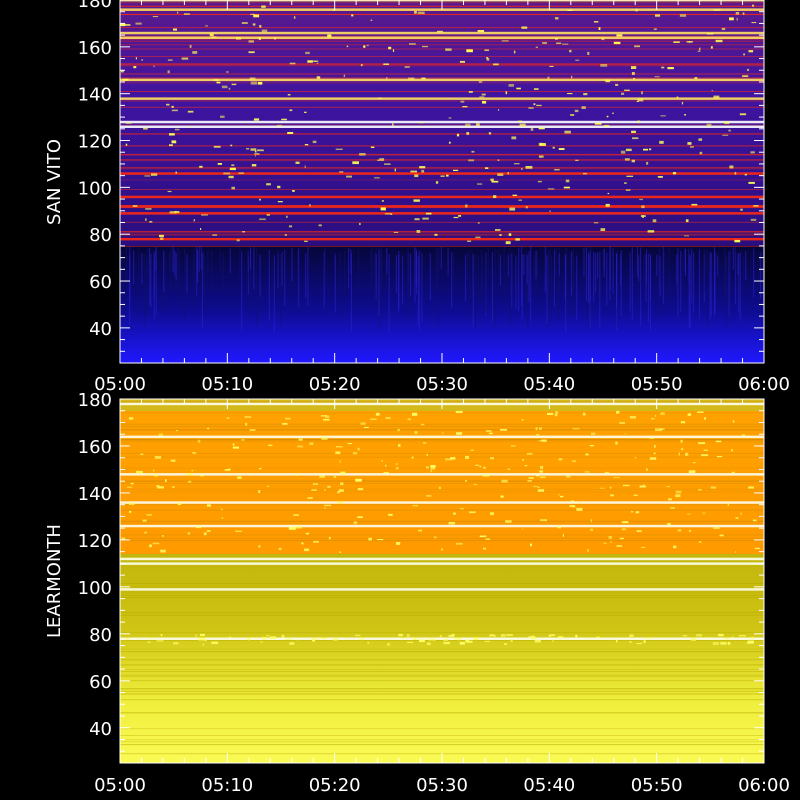 Image resolution: width=800 pixels, height=800 pixels. What do you see at coordinates (549, 785) in the screenshot?
I see `x-tick-label: 05:40` at bounding box center [549, 785].